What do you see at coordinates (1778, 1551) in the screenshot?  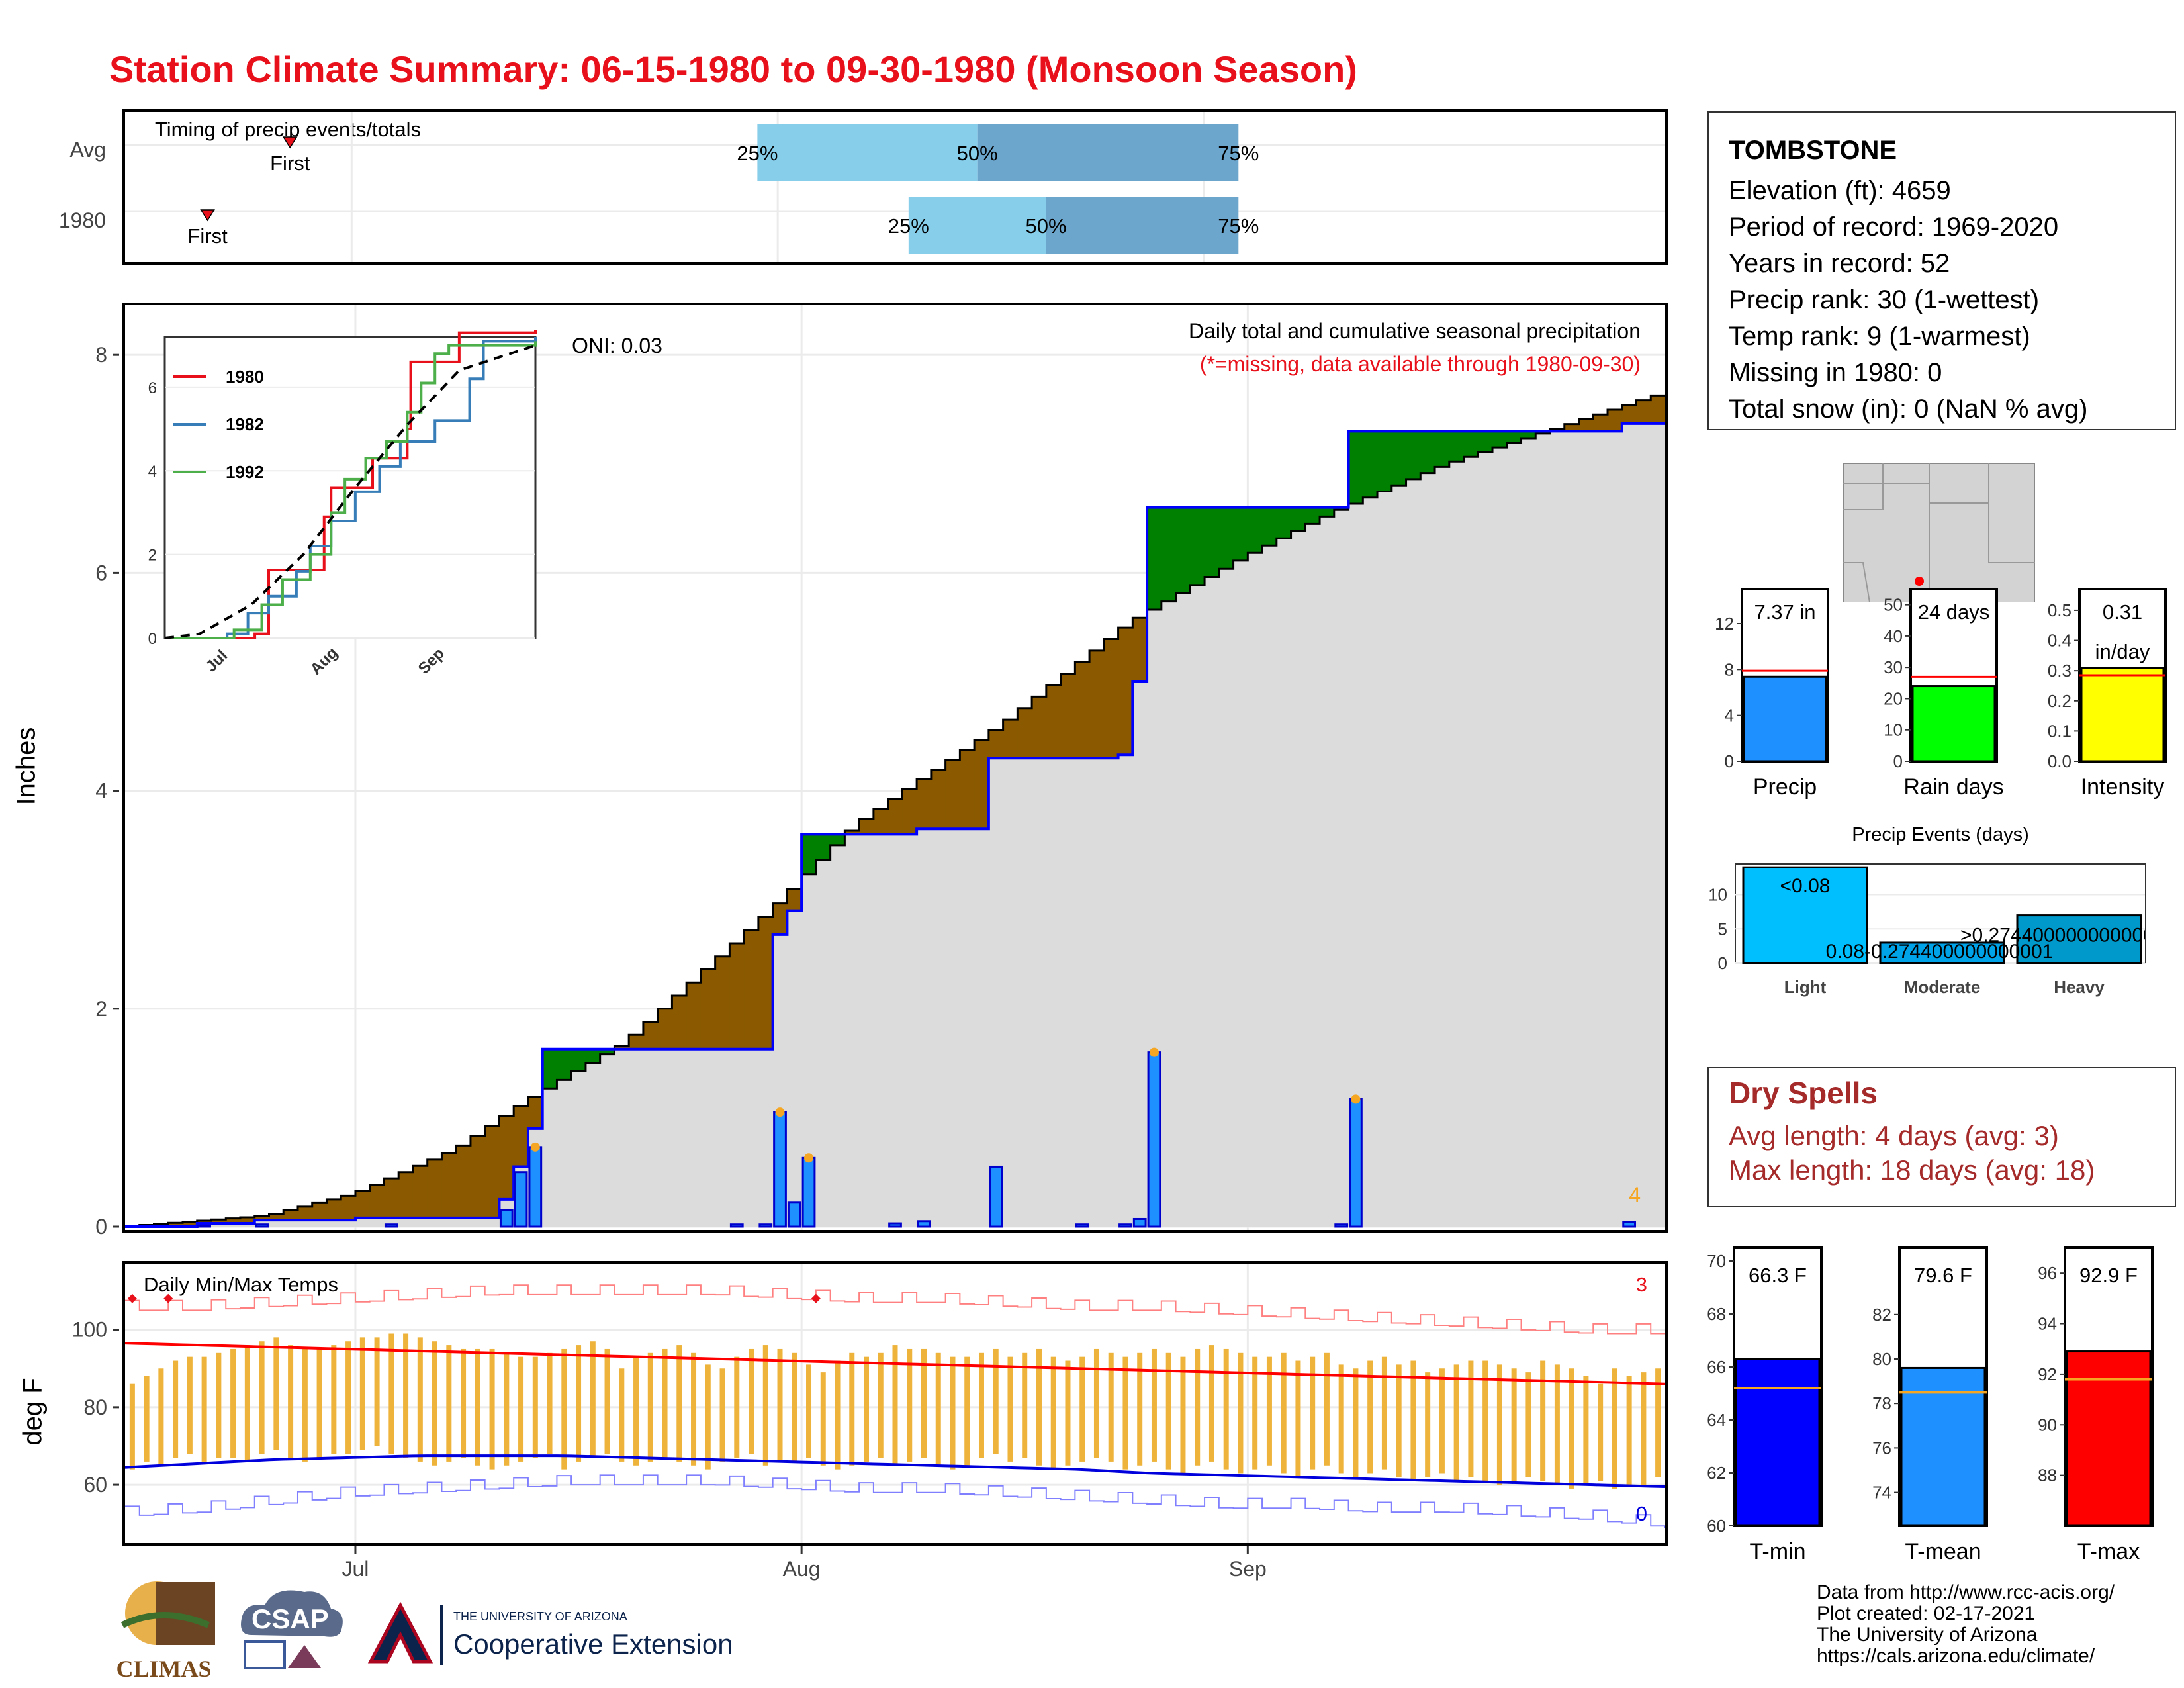 I see `temp-bar-label: T-min` at bounding box center [1778, 1551].